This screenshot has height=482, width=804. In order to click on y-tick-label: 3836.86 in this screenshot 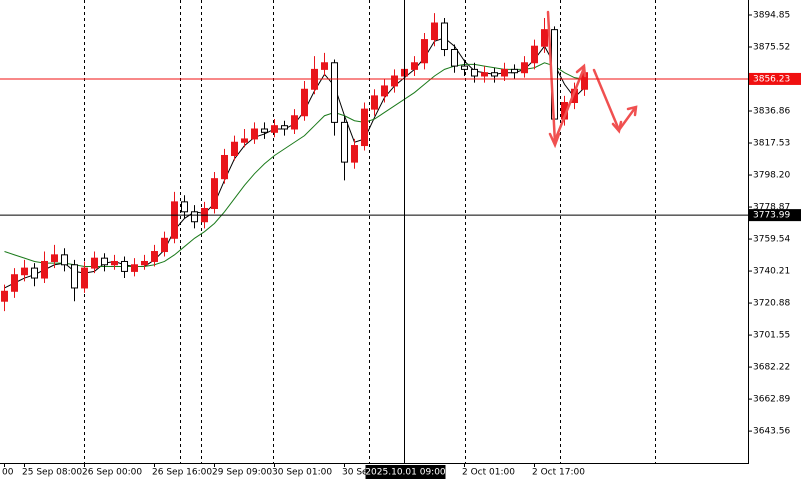, I will do `click(771, 112)`.